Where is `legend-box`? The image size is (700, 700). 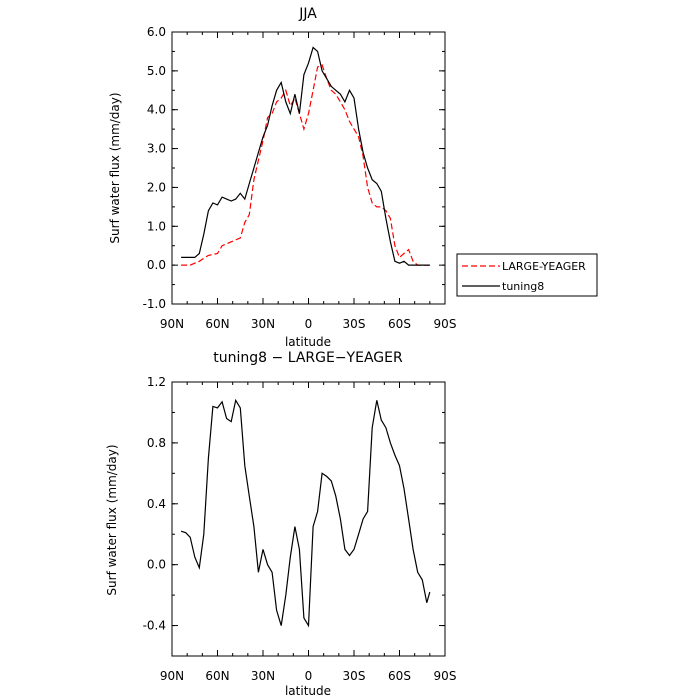
legend-box is located at coordinates (527, 275).